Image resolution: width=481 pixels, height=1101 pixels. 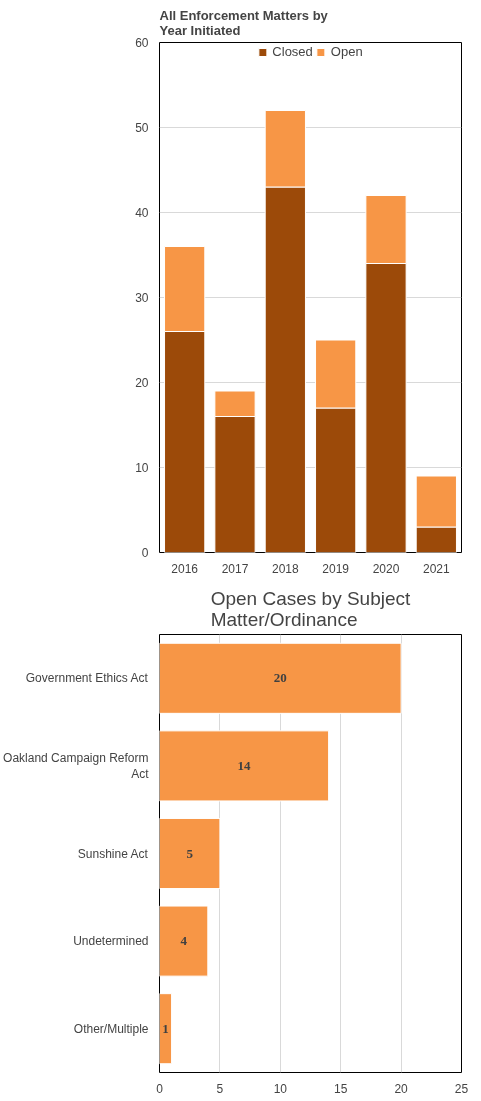 What do you see at coordinates (436, 568) in the screenshot?
I see `x-tick-label: 2021` at bounding box center [436, 568].